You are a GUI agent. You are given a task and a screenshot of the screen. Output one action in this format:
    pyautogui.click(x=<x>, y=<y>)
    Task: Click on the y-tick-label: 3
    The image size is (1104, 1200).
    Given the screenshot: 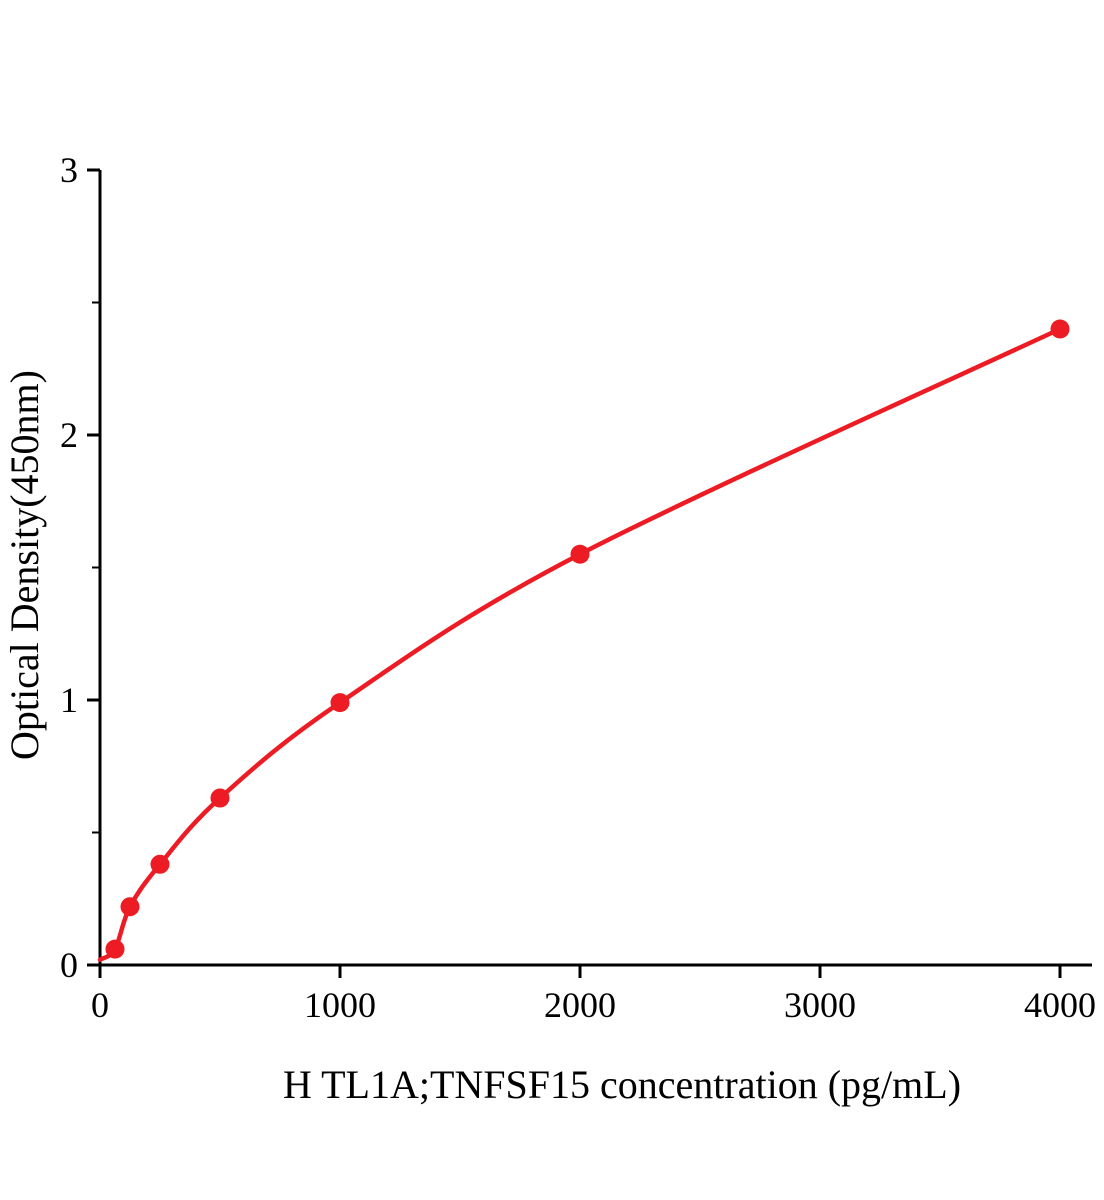 What is the action you would take?
    pyautogui.click(x=69, y=170)
    